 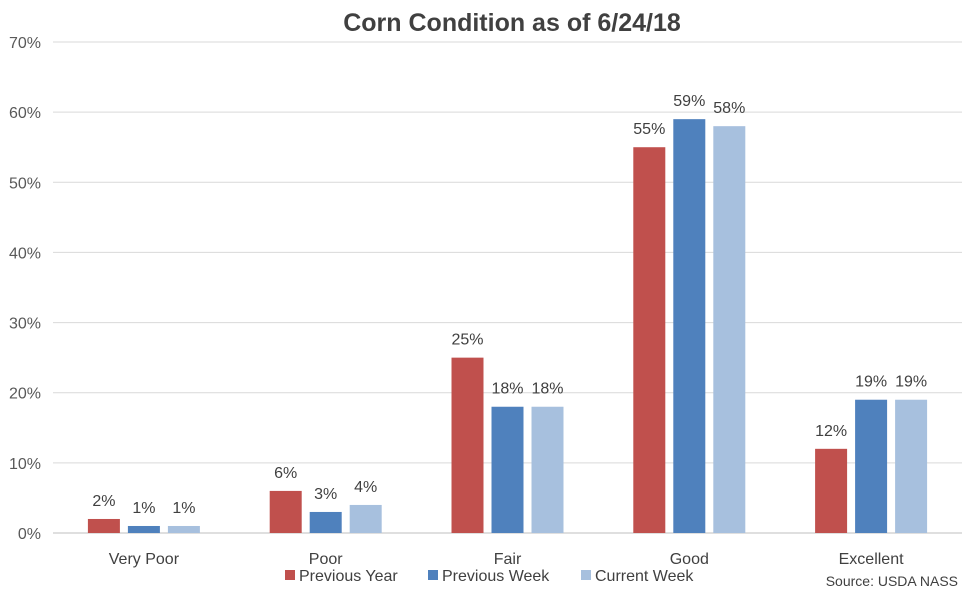 I want to click on y-tick-label: 60%, so click(x=25, y=113).